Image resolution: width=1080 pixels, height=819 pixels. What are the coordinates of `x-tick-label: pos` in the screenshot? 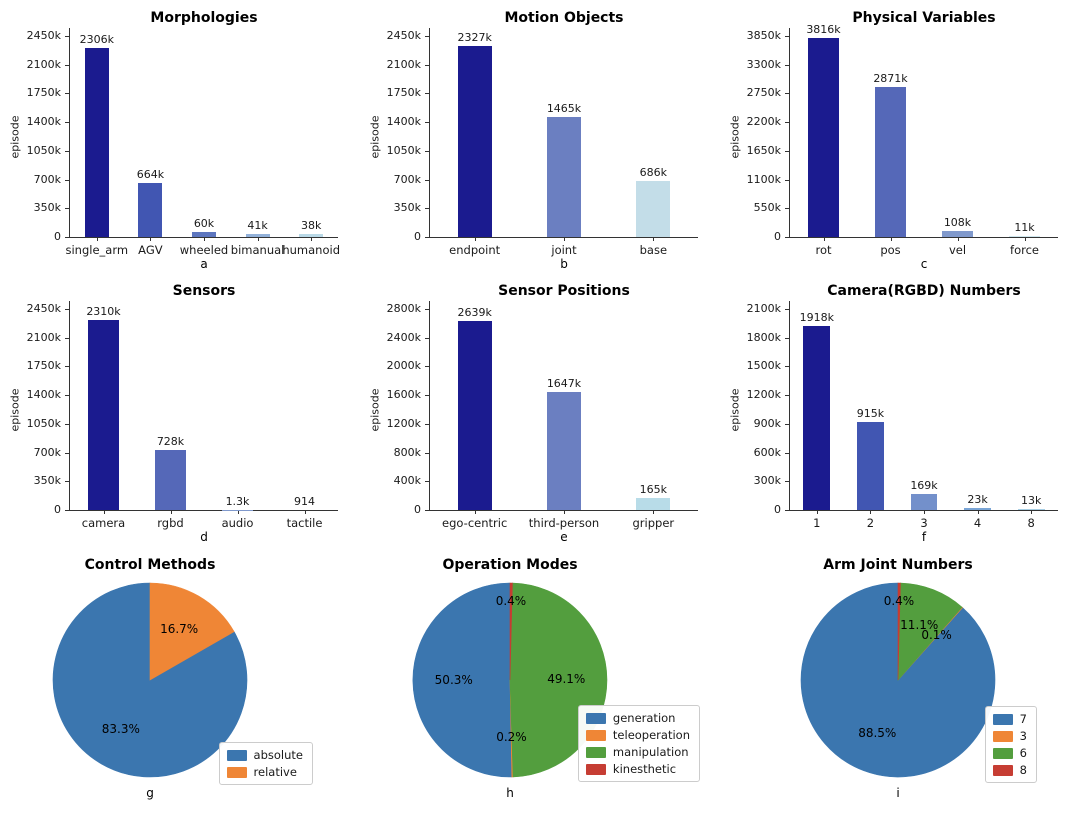 It's located at (890, 250).